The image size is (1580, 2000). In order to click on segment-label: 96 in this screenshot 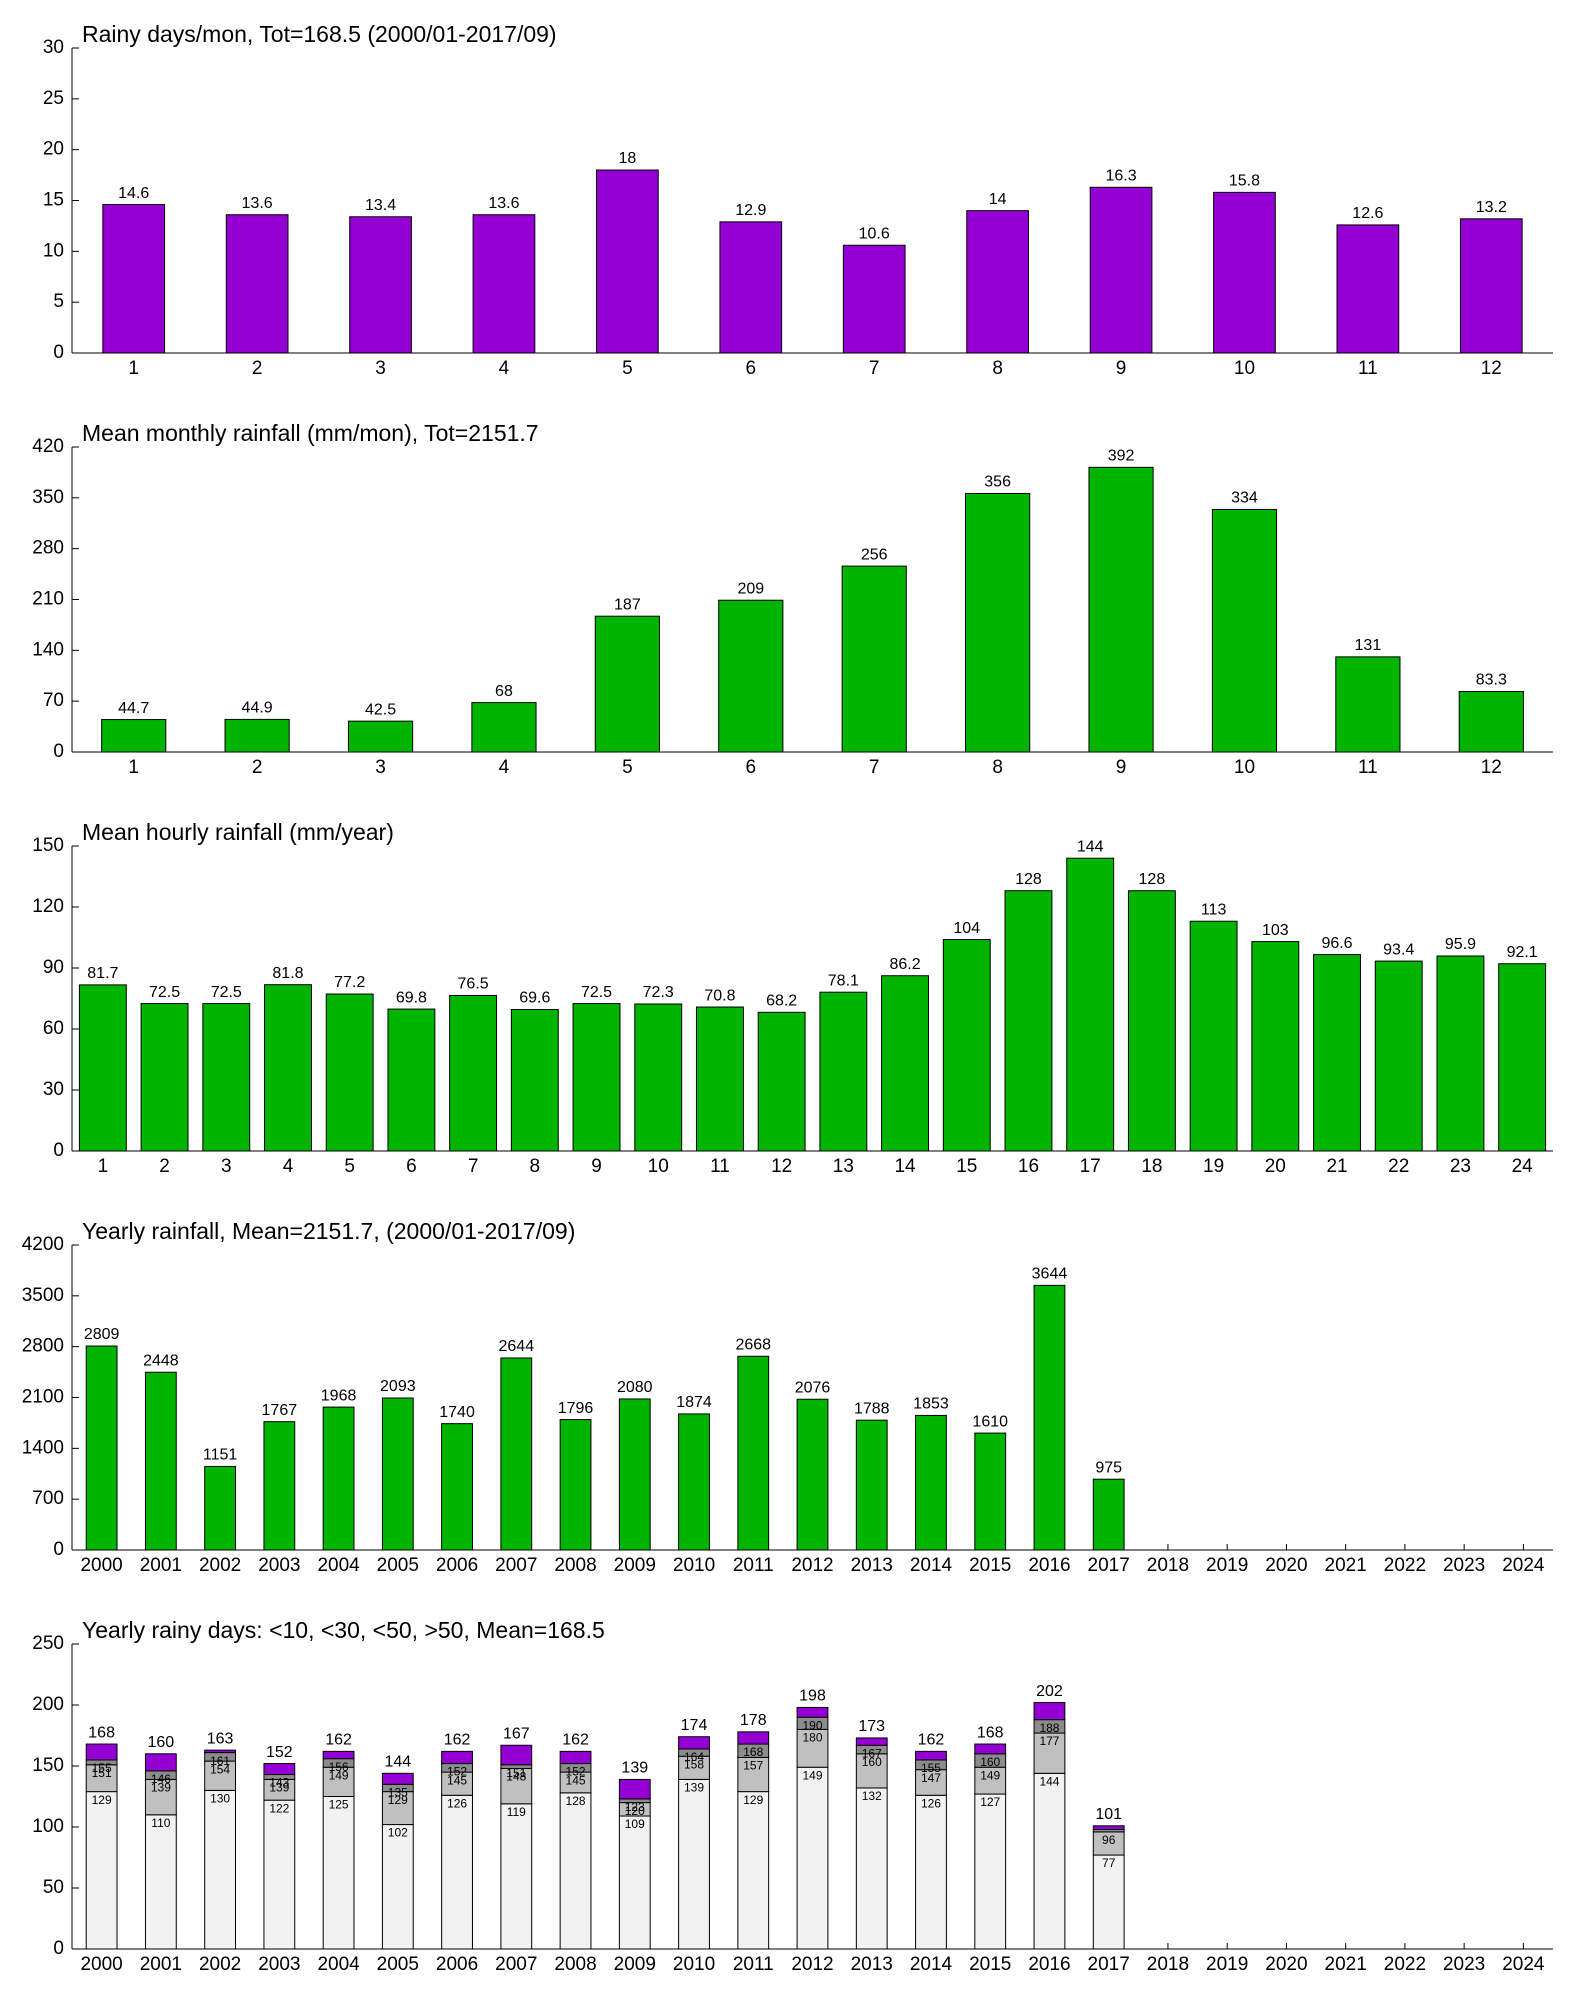, I will do `click(1109, 1840)`.